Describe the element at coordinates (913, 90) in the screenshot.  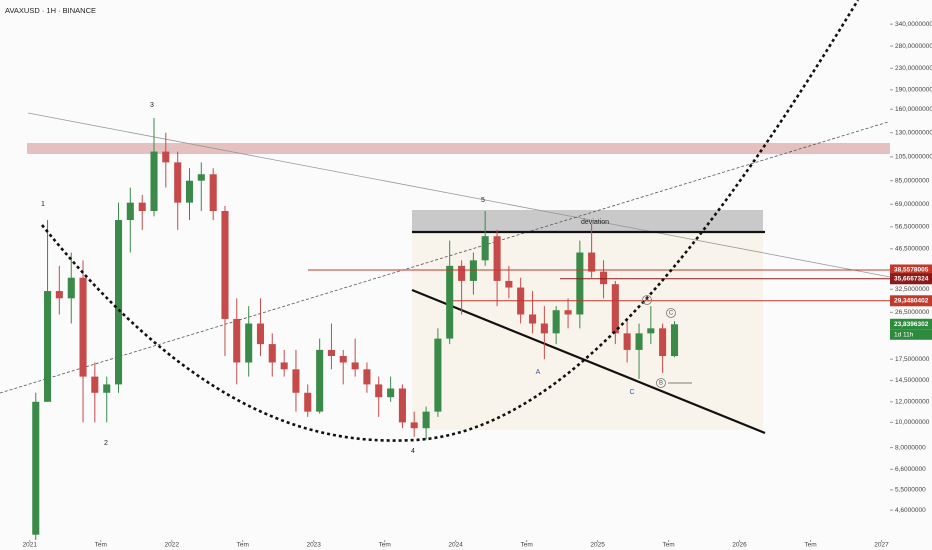
I see `y-tick-label: 190,0000000` at that location.